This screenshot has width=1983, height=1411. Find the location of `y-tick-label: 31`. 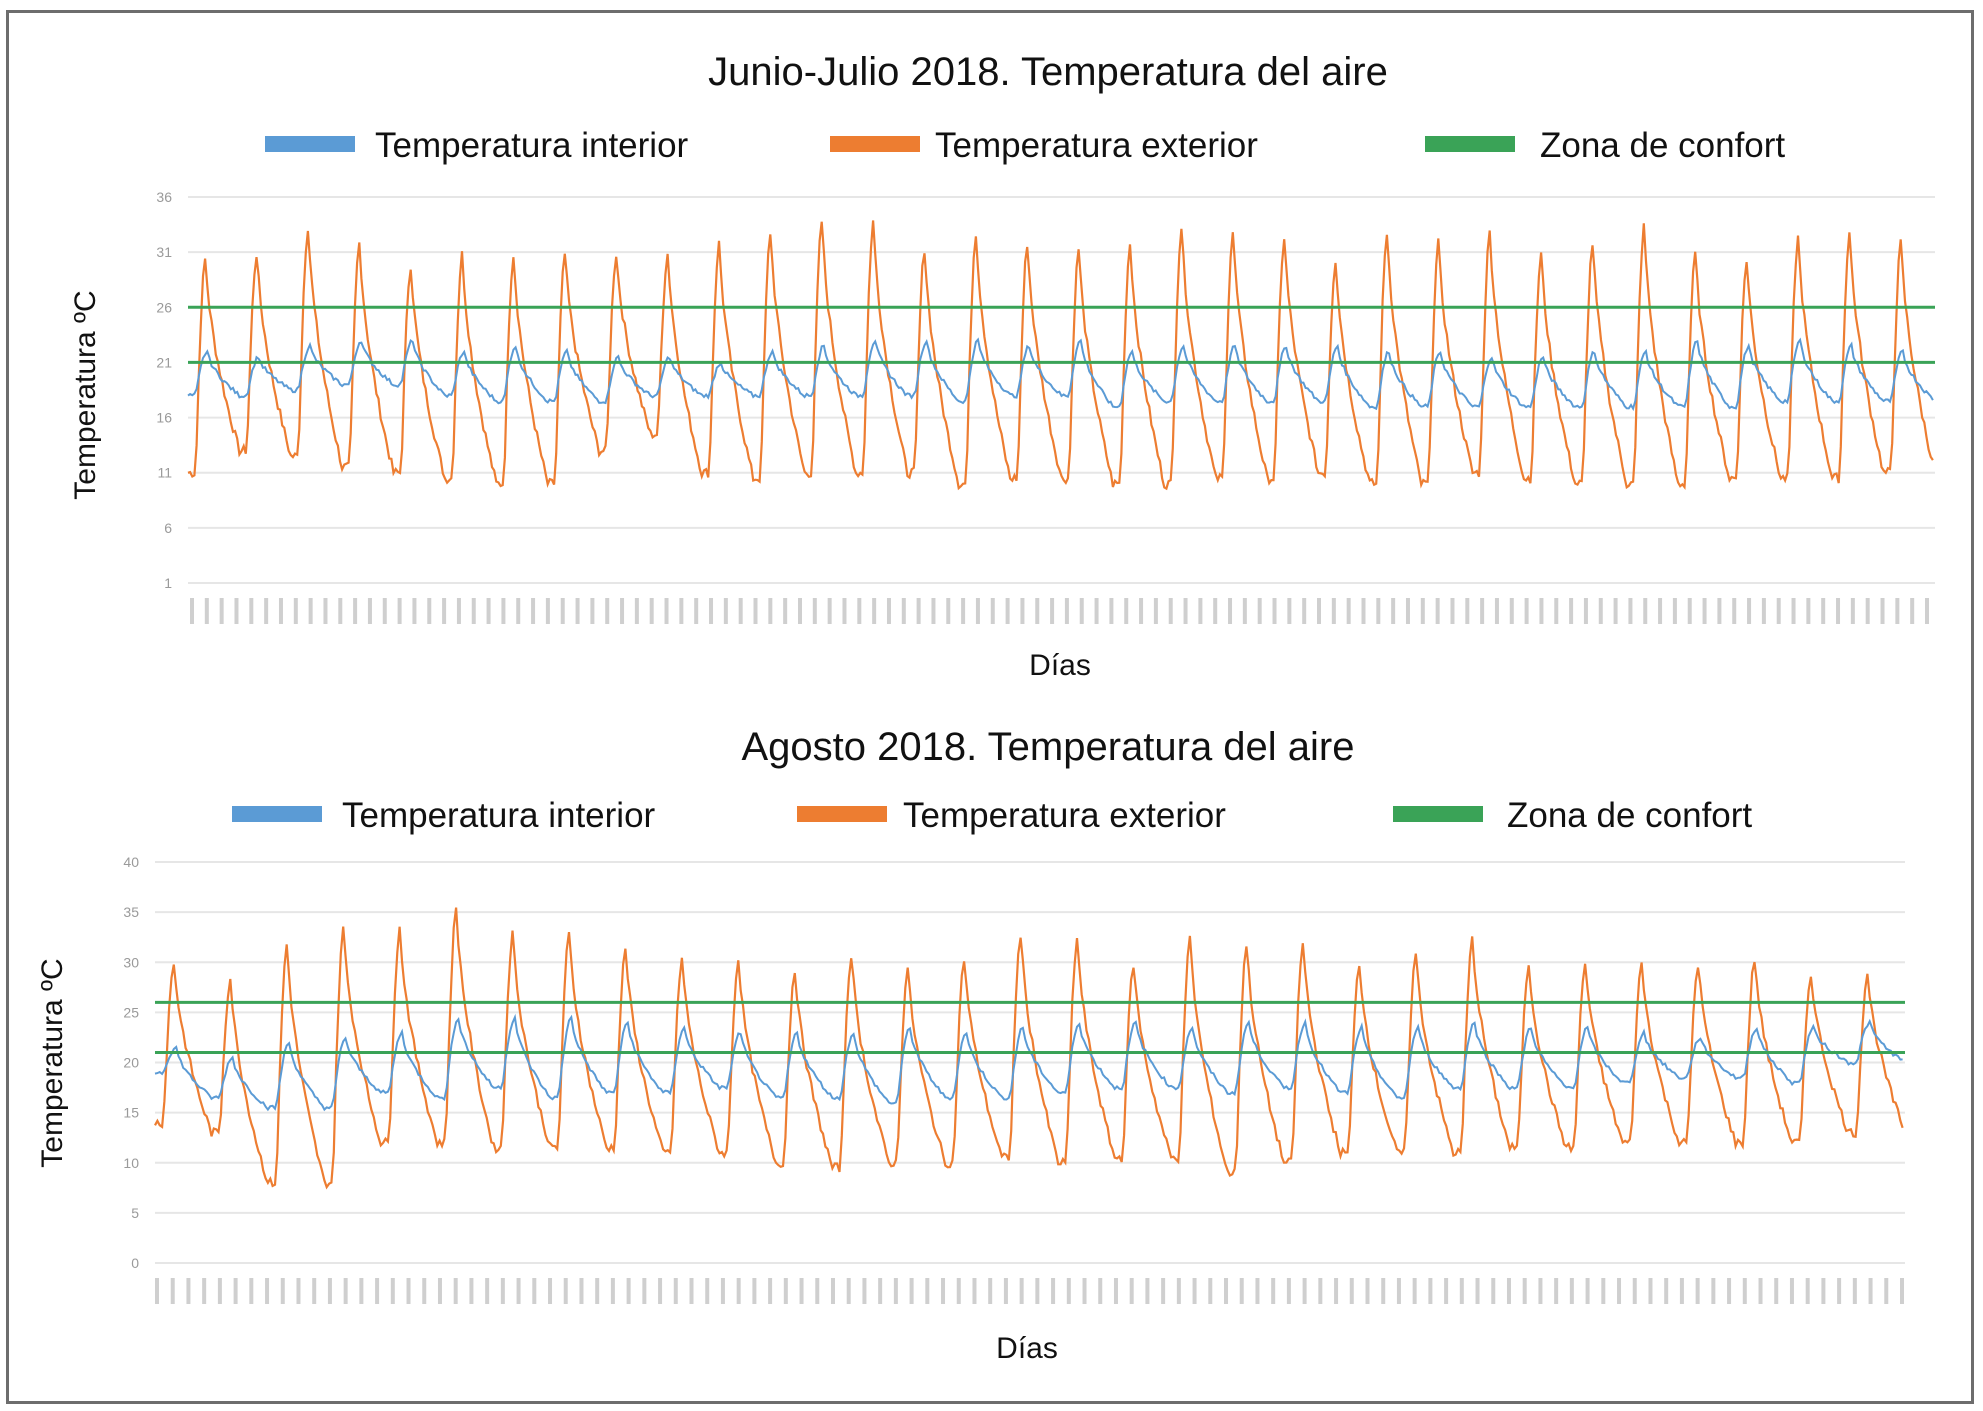

y-tick-label: 31 is located at coordinates (164, 252).